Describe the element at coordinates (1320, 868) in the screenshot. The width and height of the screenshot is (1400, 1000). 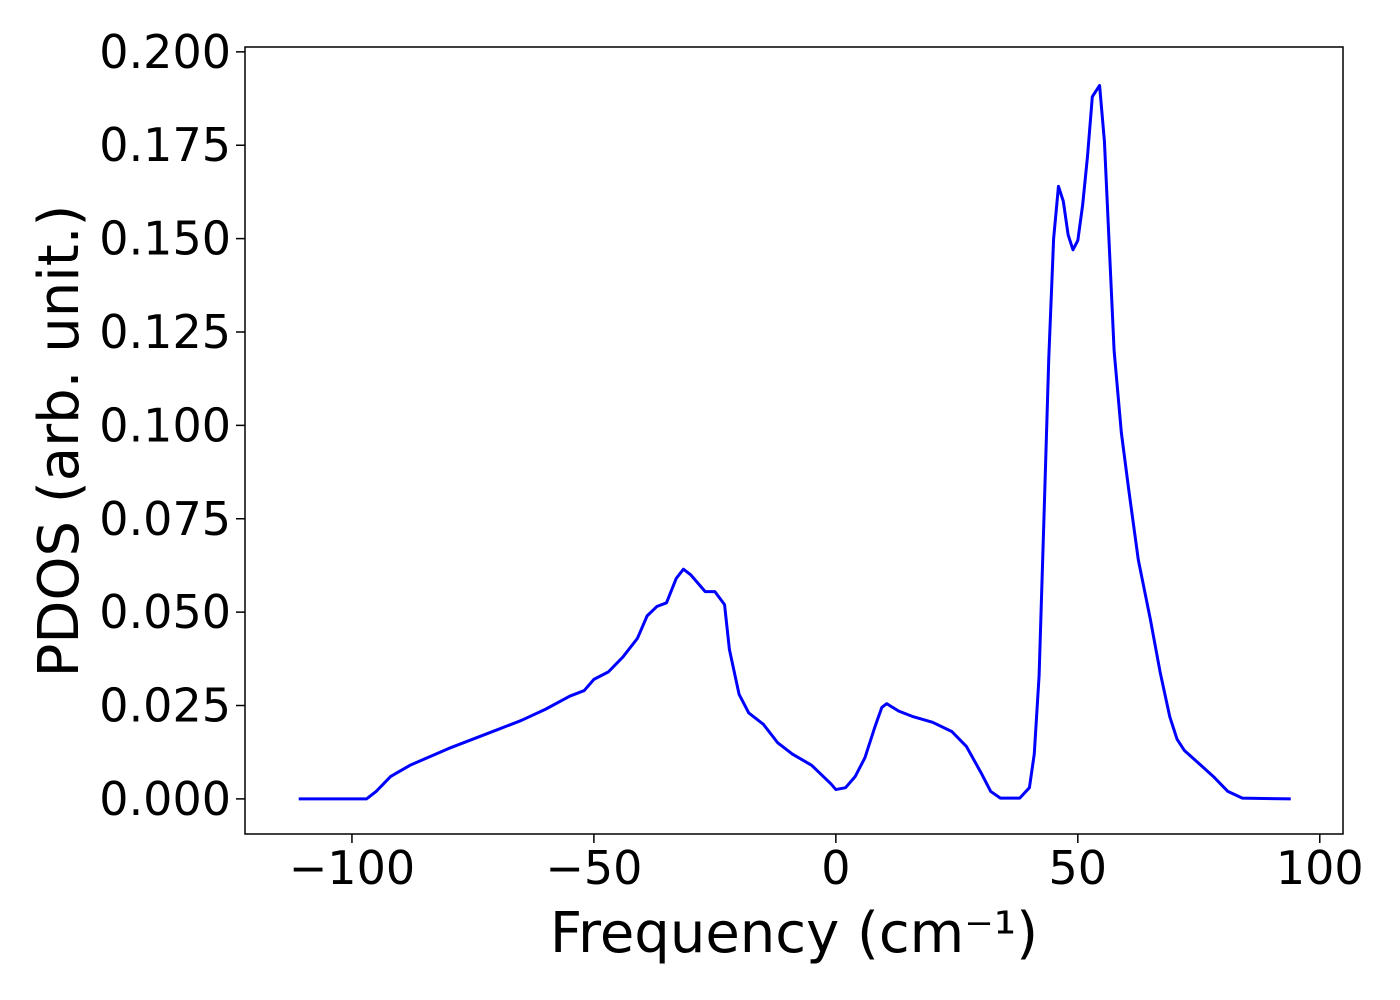
I see `x-tick-label: 100` at that location.